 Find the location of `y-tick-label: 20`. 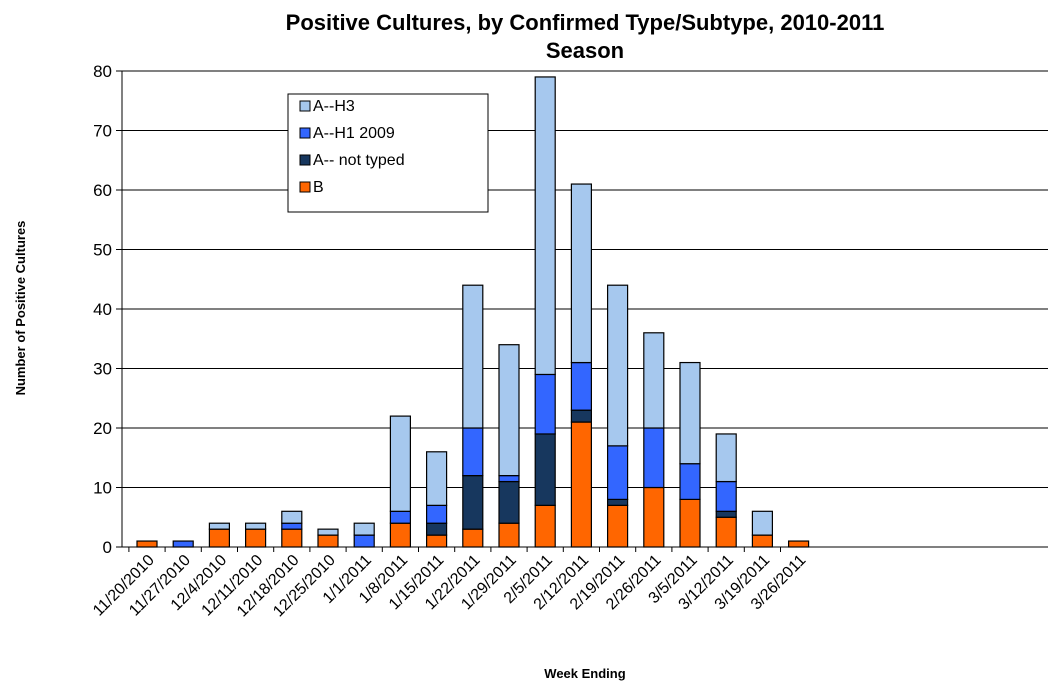

y-tick-label: 20 is located at coordinates (102, 428).